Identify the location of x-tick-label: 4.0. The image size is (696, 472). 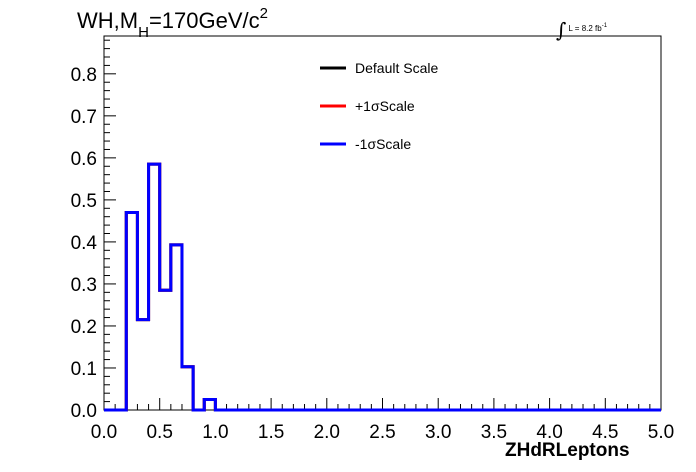
(549, 432).